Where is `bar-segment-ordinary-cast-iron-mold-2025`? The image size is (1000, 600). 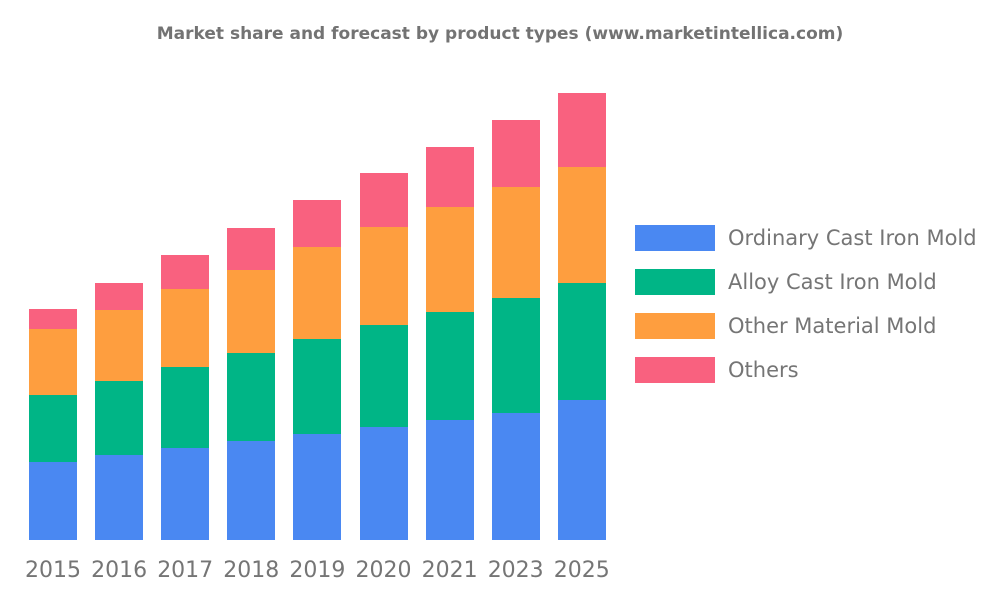
bar-segment-ordinary-cast-iron-mold-2025 is located at coordinates (581, 470).